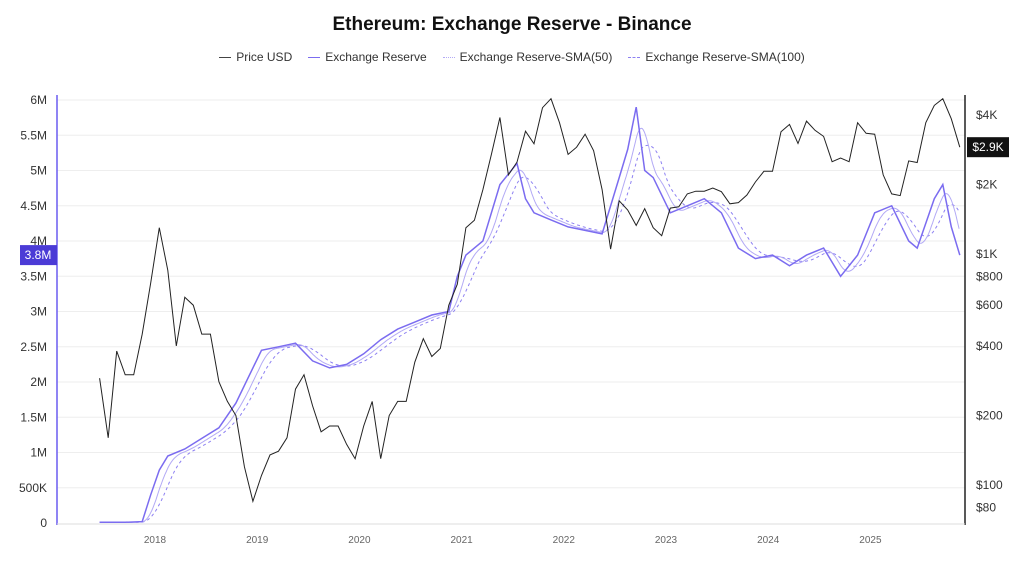 The height and width of the screenshot is (576, 1024). I want to click on x-tick-label: 2024, so click(768, 540).